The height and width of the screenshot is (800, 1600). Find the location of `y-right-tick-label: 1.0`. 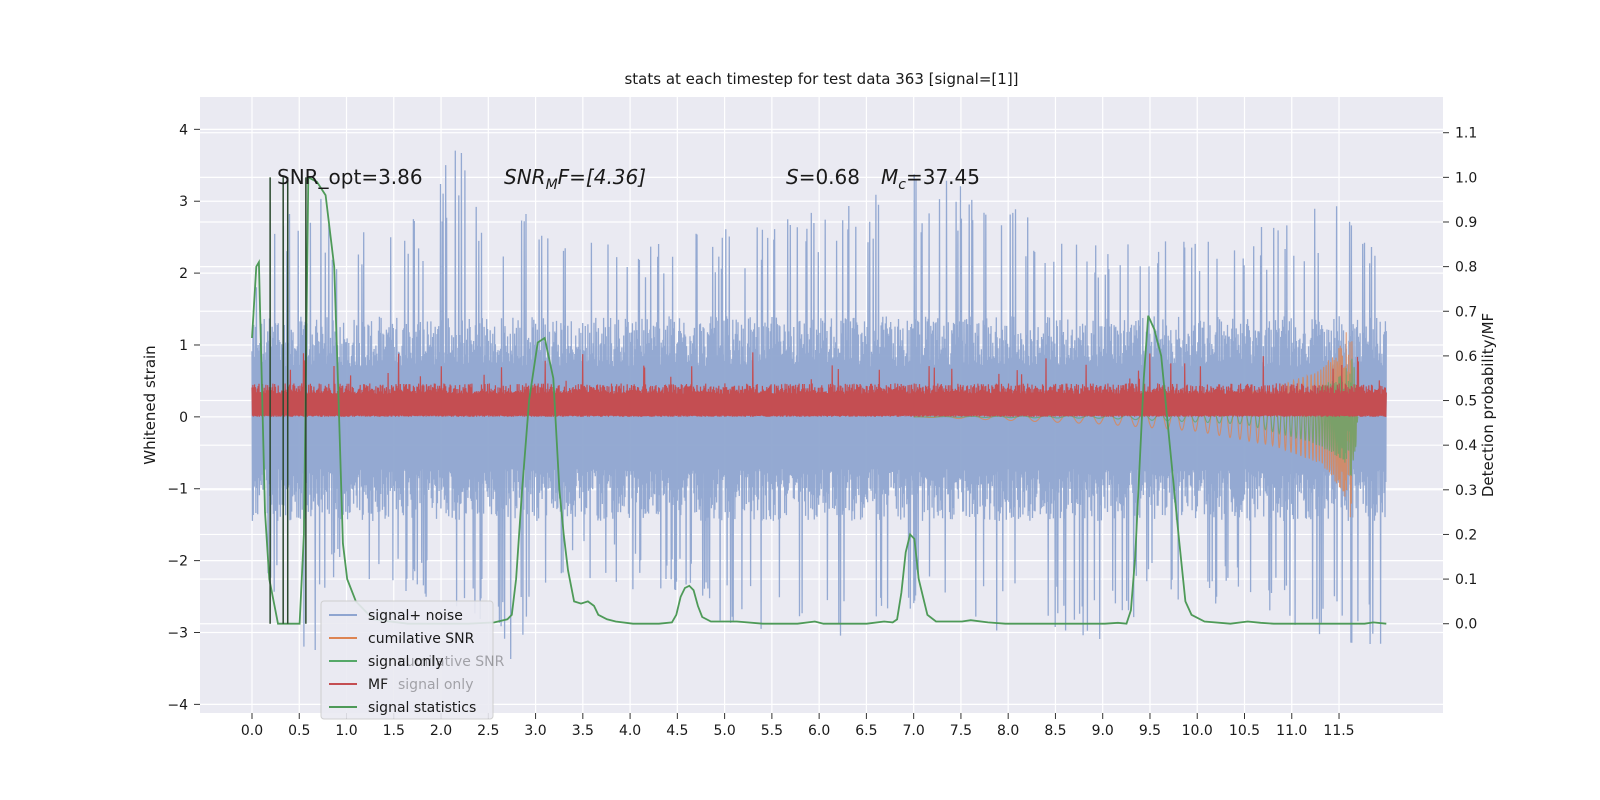

y-right-tick-label: 1.0 is located at coordinates (1466, 178).